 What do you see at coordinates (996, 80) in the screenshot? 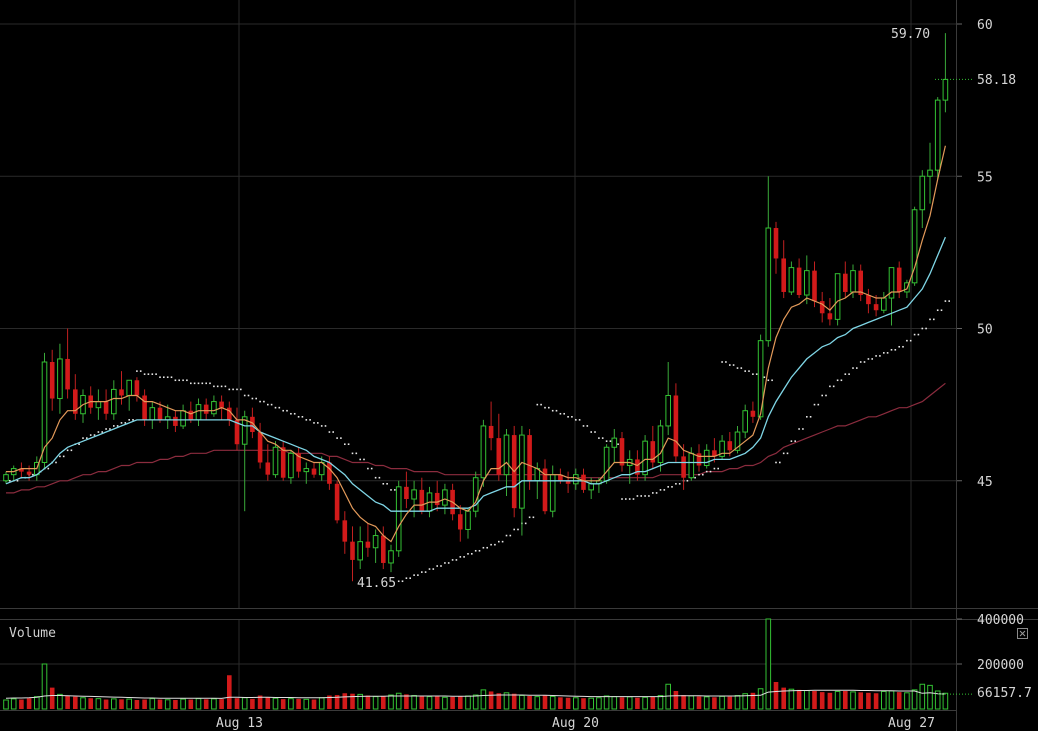
I see `last-price-label: 58.18` at bounding box center [996, 80].